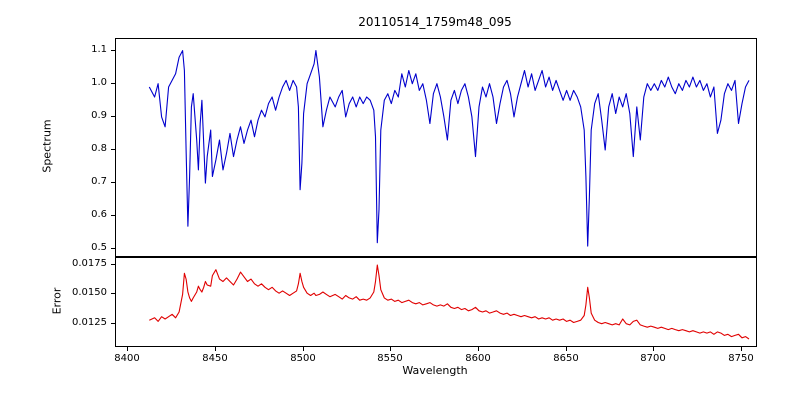  Describe the element at coordinates (741, 358) in the screenshot. I see `x-tick-label: 8750` at that location.